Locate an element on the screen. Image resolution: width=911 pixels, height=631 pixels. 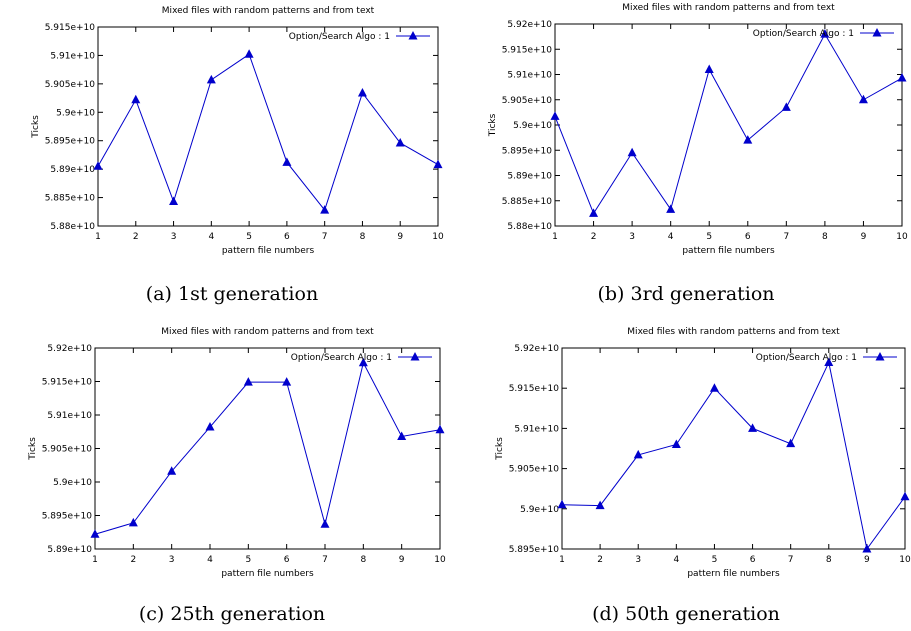
y-tick-label: 5.92e+10 is located at coordinates (69, 349).